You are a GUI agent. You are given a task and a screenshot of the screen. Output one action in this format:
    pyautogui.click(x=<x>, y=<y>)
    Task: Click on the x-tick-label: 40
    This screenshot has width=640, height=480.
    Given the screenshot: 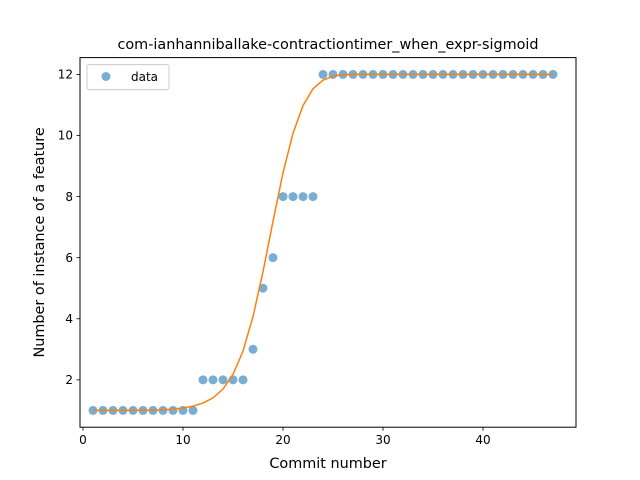 What is the action you would take?
    pyautogui.click(x=482, y=440)
    